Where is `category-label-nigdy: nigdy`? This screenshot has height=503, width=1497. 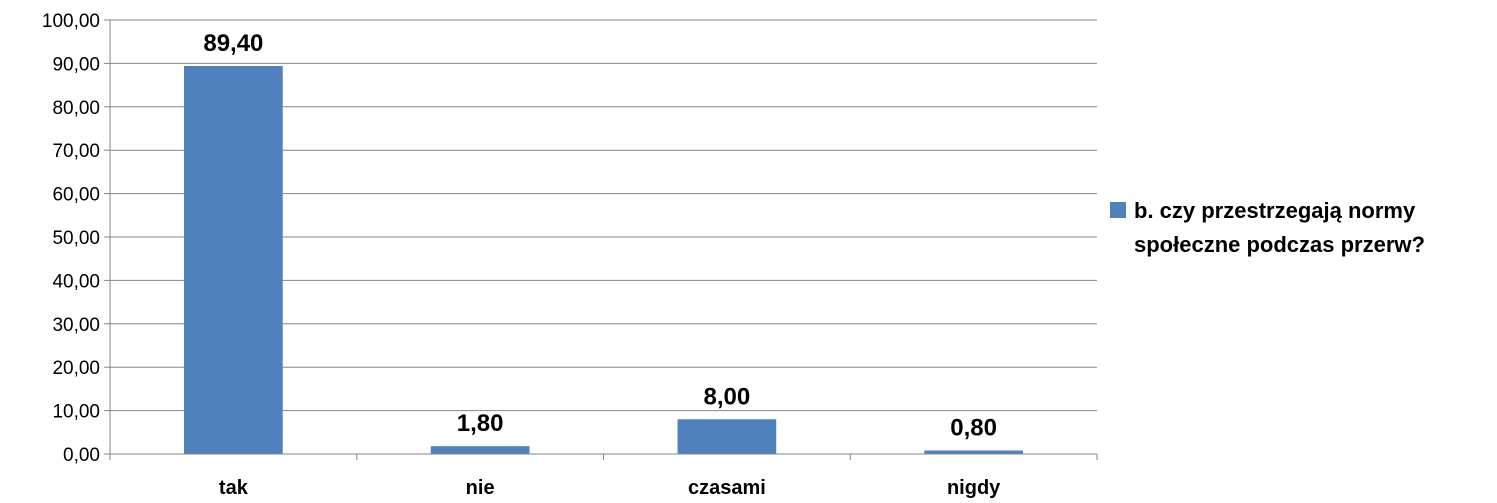
category-label-nigdy: nigdy is located at coordinates (974, 488).